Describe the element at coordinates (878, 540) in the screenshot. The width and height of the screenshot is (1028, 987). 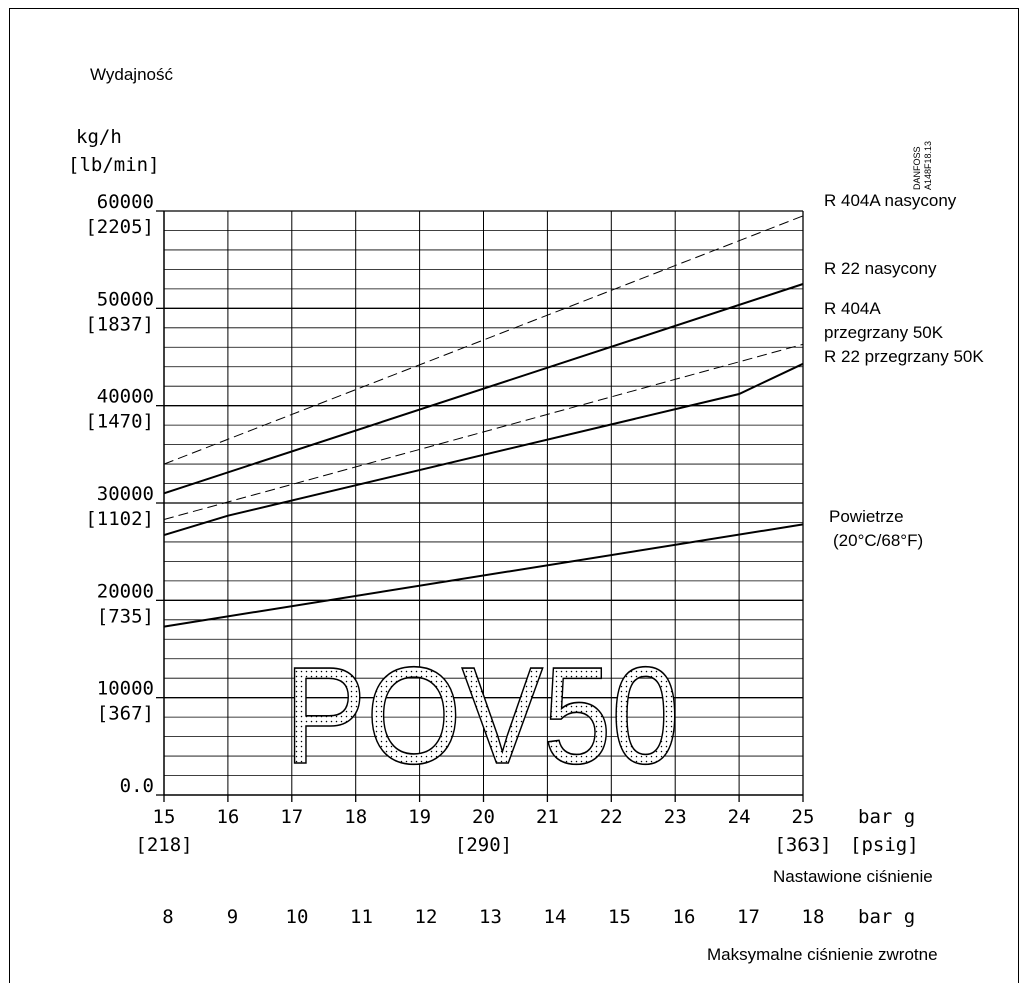
I see `series-label: (20°C/68°F)` at that location.